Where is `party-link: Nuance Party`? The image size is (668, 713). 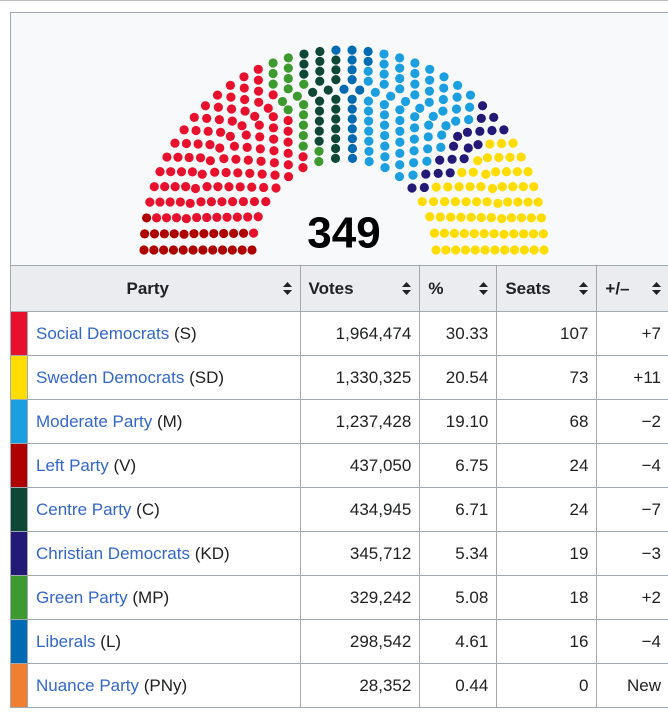
party-link: Nuance Party is located at coordinates (87, 685).